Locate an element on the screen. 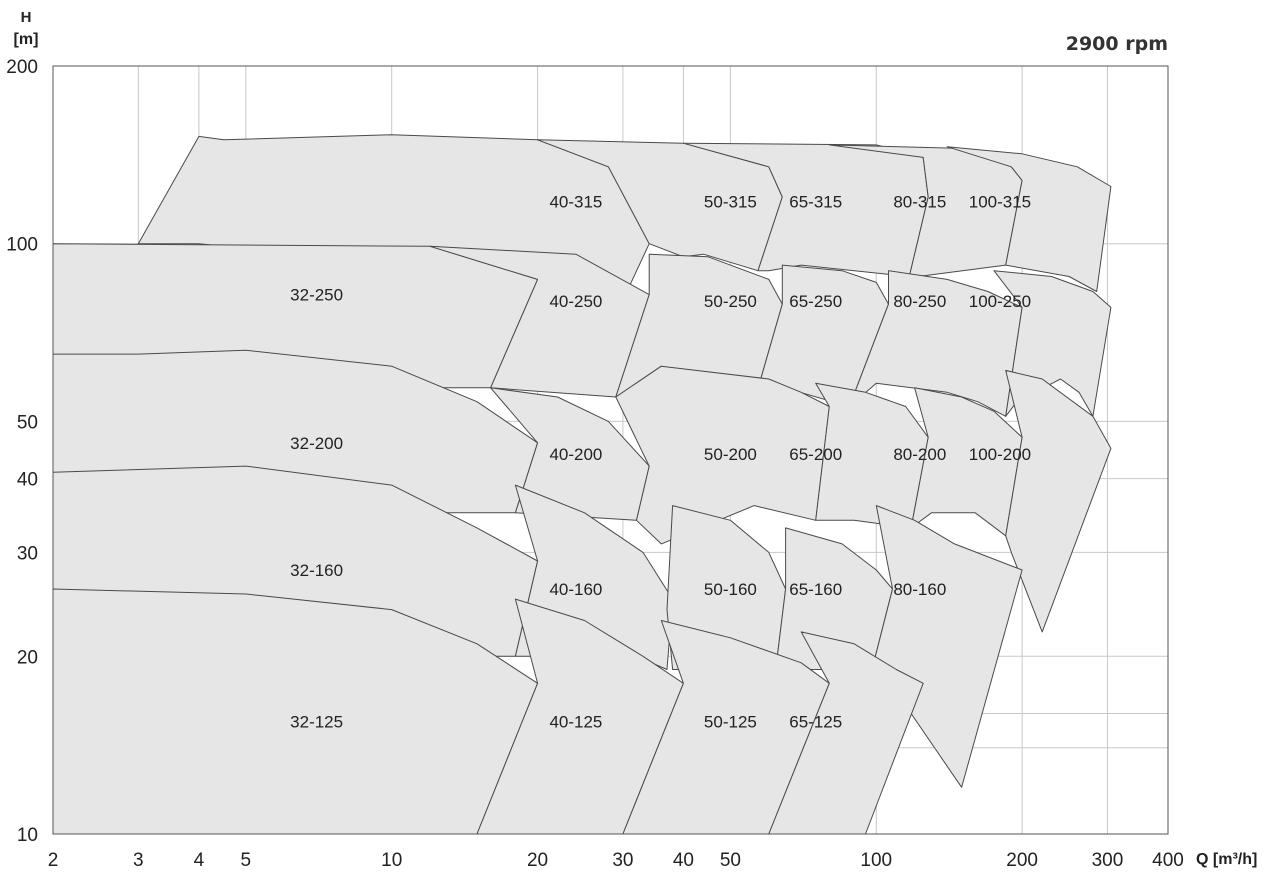 The image size is (1280, 872). x-tick-label: 50 is located at coordinates (730, 860).